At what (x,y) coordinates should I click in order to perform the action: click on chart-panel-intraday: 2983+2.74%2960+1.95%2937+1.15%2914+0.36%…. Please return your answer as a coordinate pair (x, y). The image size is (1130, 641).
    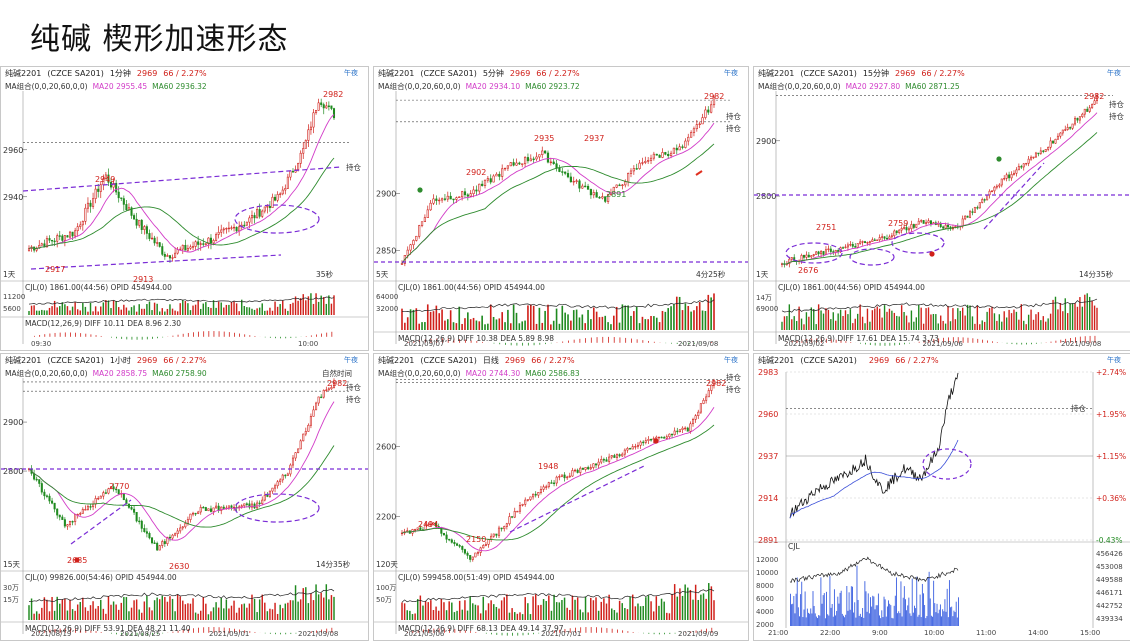
    Looking at the image, I should click on (941, 497).